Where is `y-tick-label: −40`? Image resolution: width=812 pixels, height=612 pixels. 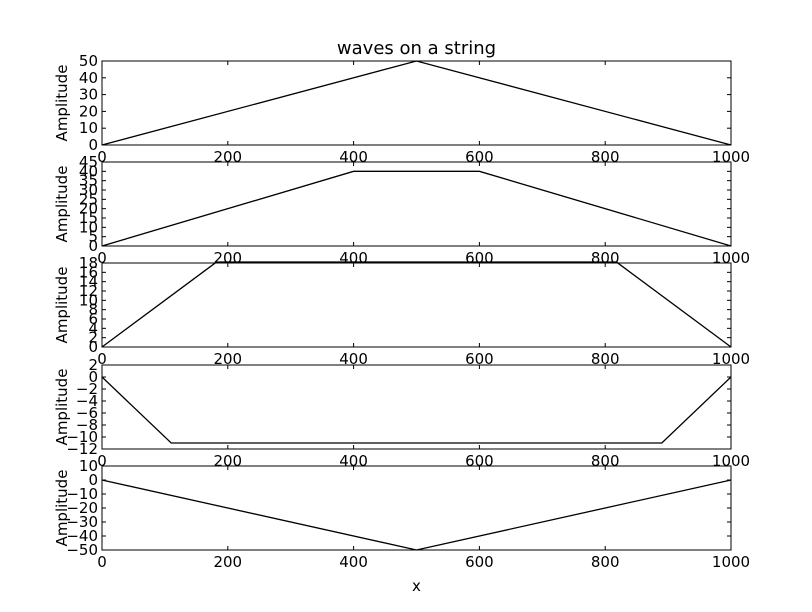
y-tick-label: −40 is located at coordinates (82, 536).